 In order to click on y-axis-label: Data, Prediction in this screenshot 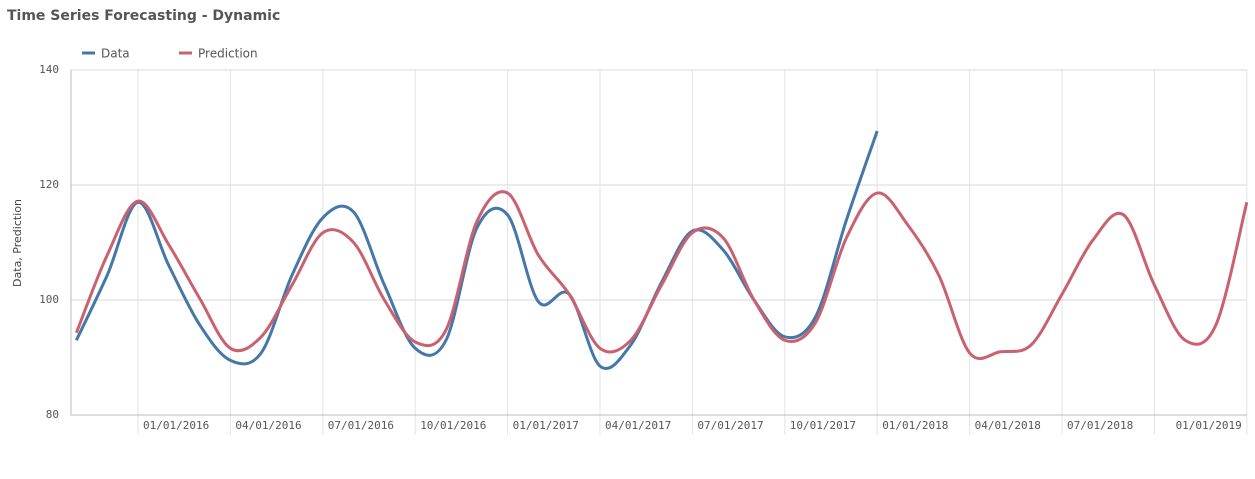, I will do `click(17, 243)`.